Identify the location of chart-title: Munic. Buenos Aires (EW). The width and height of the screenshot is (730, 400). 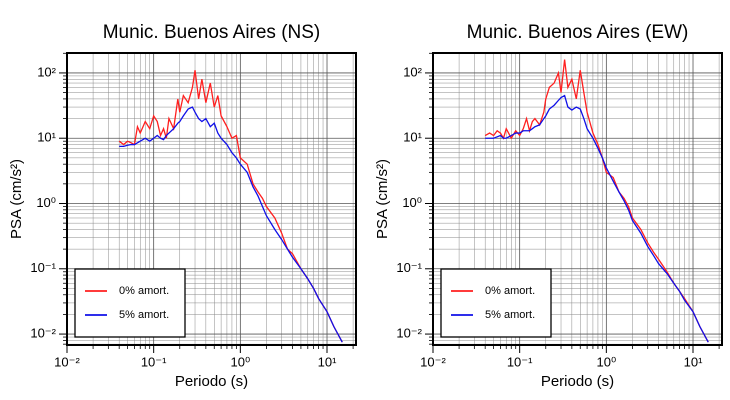
(578, 32).